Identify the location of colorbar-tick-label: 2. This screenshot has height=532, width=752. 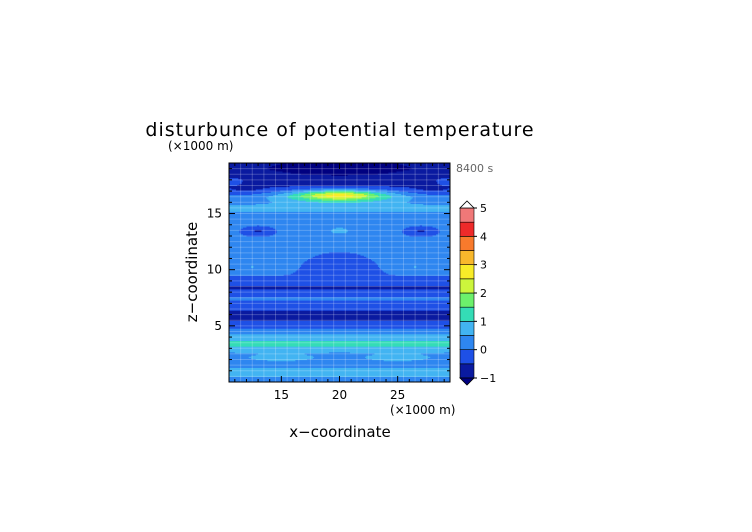
(483, 293).